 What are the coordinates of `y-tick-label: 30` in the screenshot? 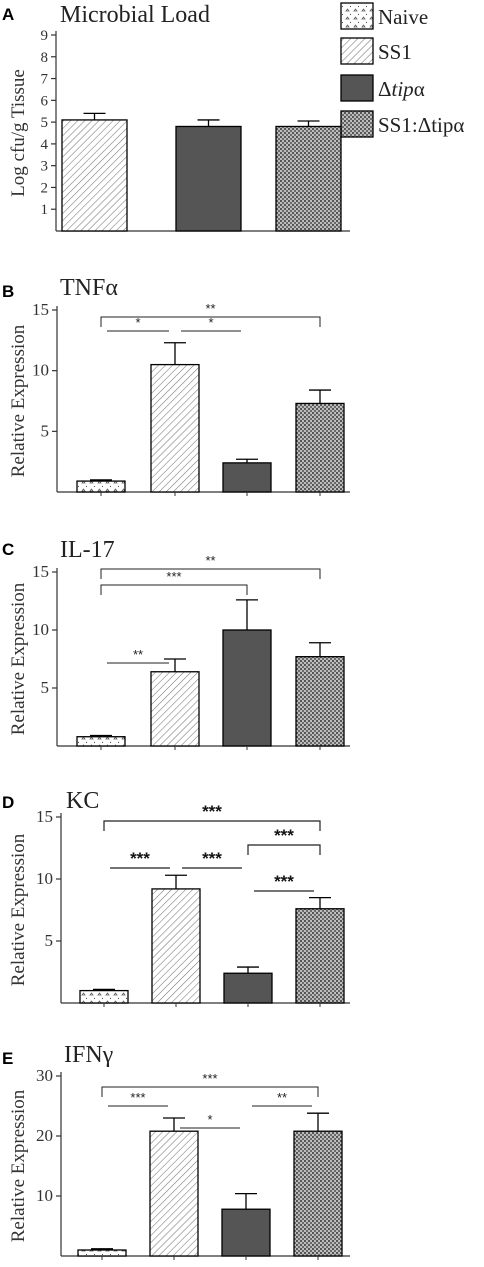 It's located at (44, 1075).